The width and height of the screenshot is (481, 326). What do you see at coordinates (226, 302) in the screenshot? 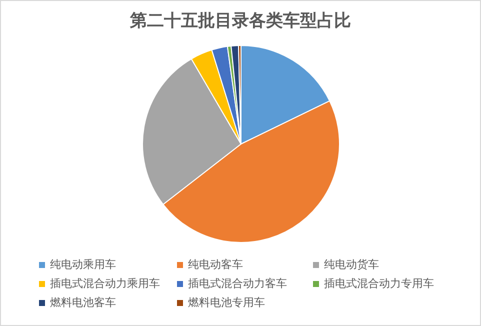
I see `legend-label: 燃料电池专用车` at bounding box center [226, 302].